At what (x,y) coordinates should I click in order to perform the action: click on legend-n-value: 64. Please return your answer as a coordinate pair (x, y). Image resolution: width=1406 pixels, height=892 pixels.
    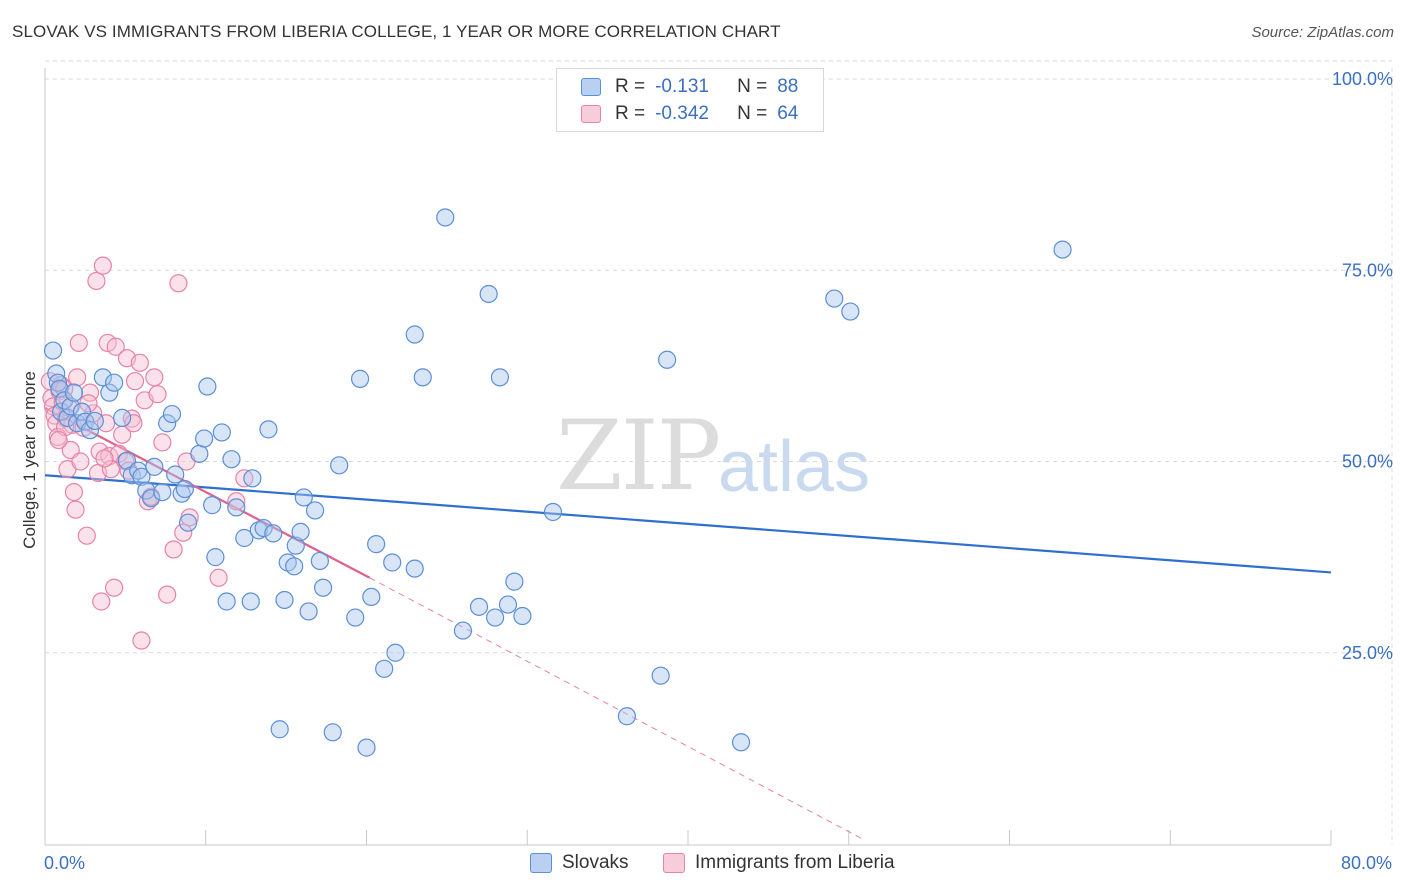
    Looking at the image, I should click on (788, 113).